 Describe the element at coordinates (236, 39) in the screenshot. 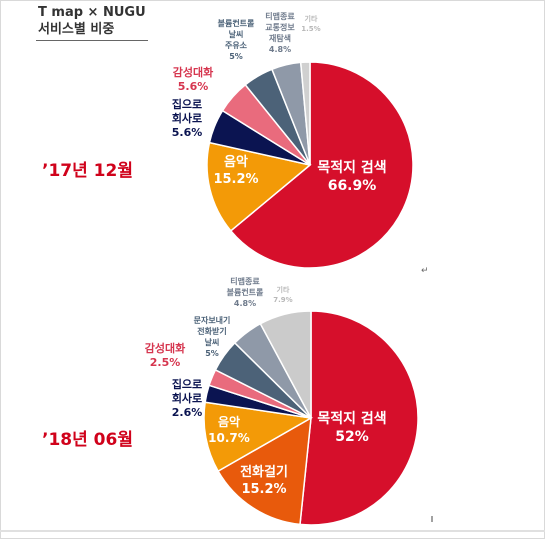

I see `pie1-label-5: 볼륨컨트롤 날씨 주유소 5%` at that location.